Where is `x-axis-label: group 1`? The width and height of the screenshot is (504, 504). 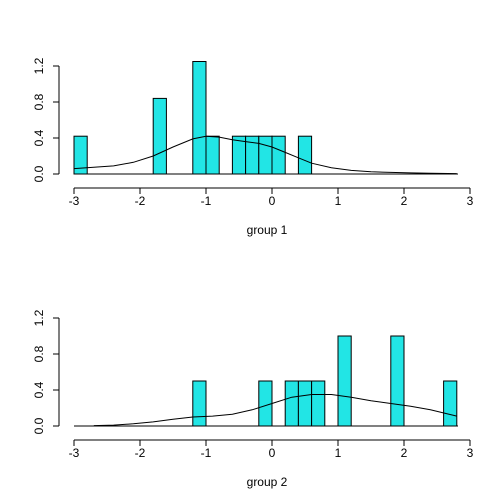 x-axis-label: group 1 is located at coordinates (267, 230).